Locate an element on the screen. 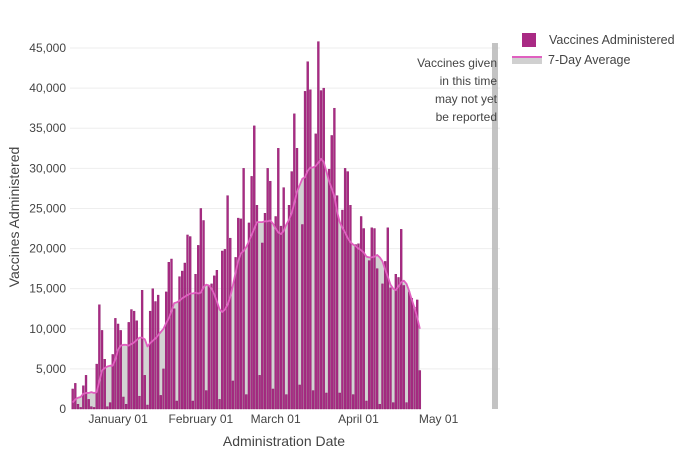  y-tick-label: 10,000 is located at coordinates (47, 329).